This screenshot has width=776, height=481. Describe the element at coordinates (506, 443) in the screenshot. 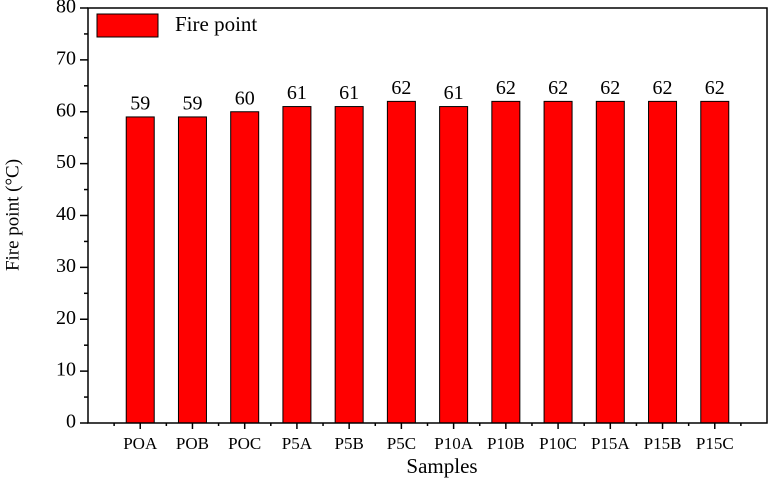

I see `x-tick-label: P10B` at that location.